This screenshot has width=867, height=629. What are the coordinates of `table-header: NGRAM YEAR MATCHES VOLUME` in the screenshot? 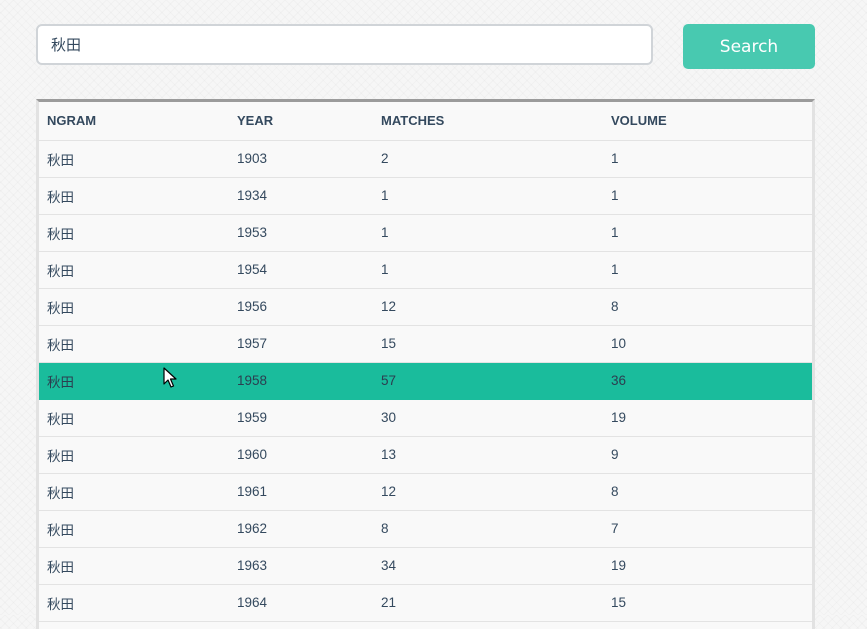 It's located at (425, 121).